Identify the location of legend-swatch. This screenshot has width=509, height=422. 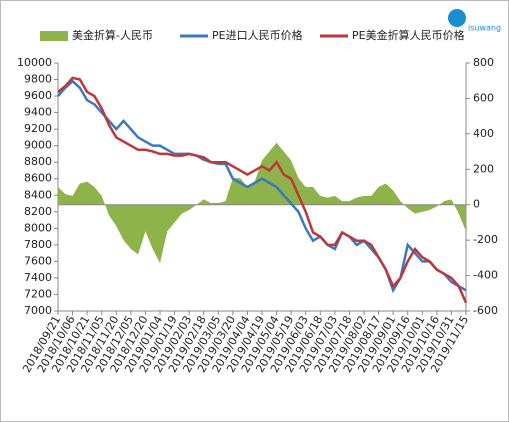
(54, 36).